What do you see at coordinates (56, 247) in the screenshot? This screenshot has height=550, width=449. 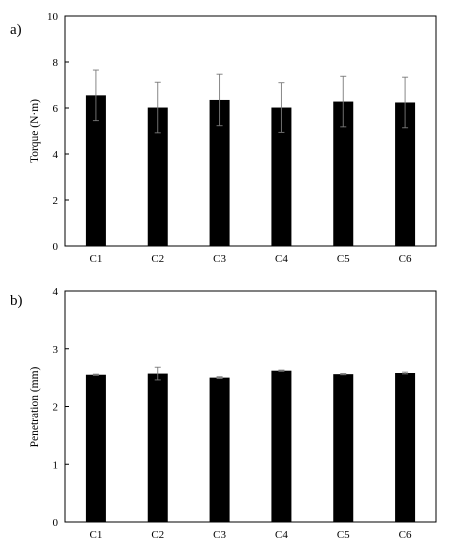 I see `y-tick-label-a-0: 0` at bounding box center [56, 247].